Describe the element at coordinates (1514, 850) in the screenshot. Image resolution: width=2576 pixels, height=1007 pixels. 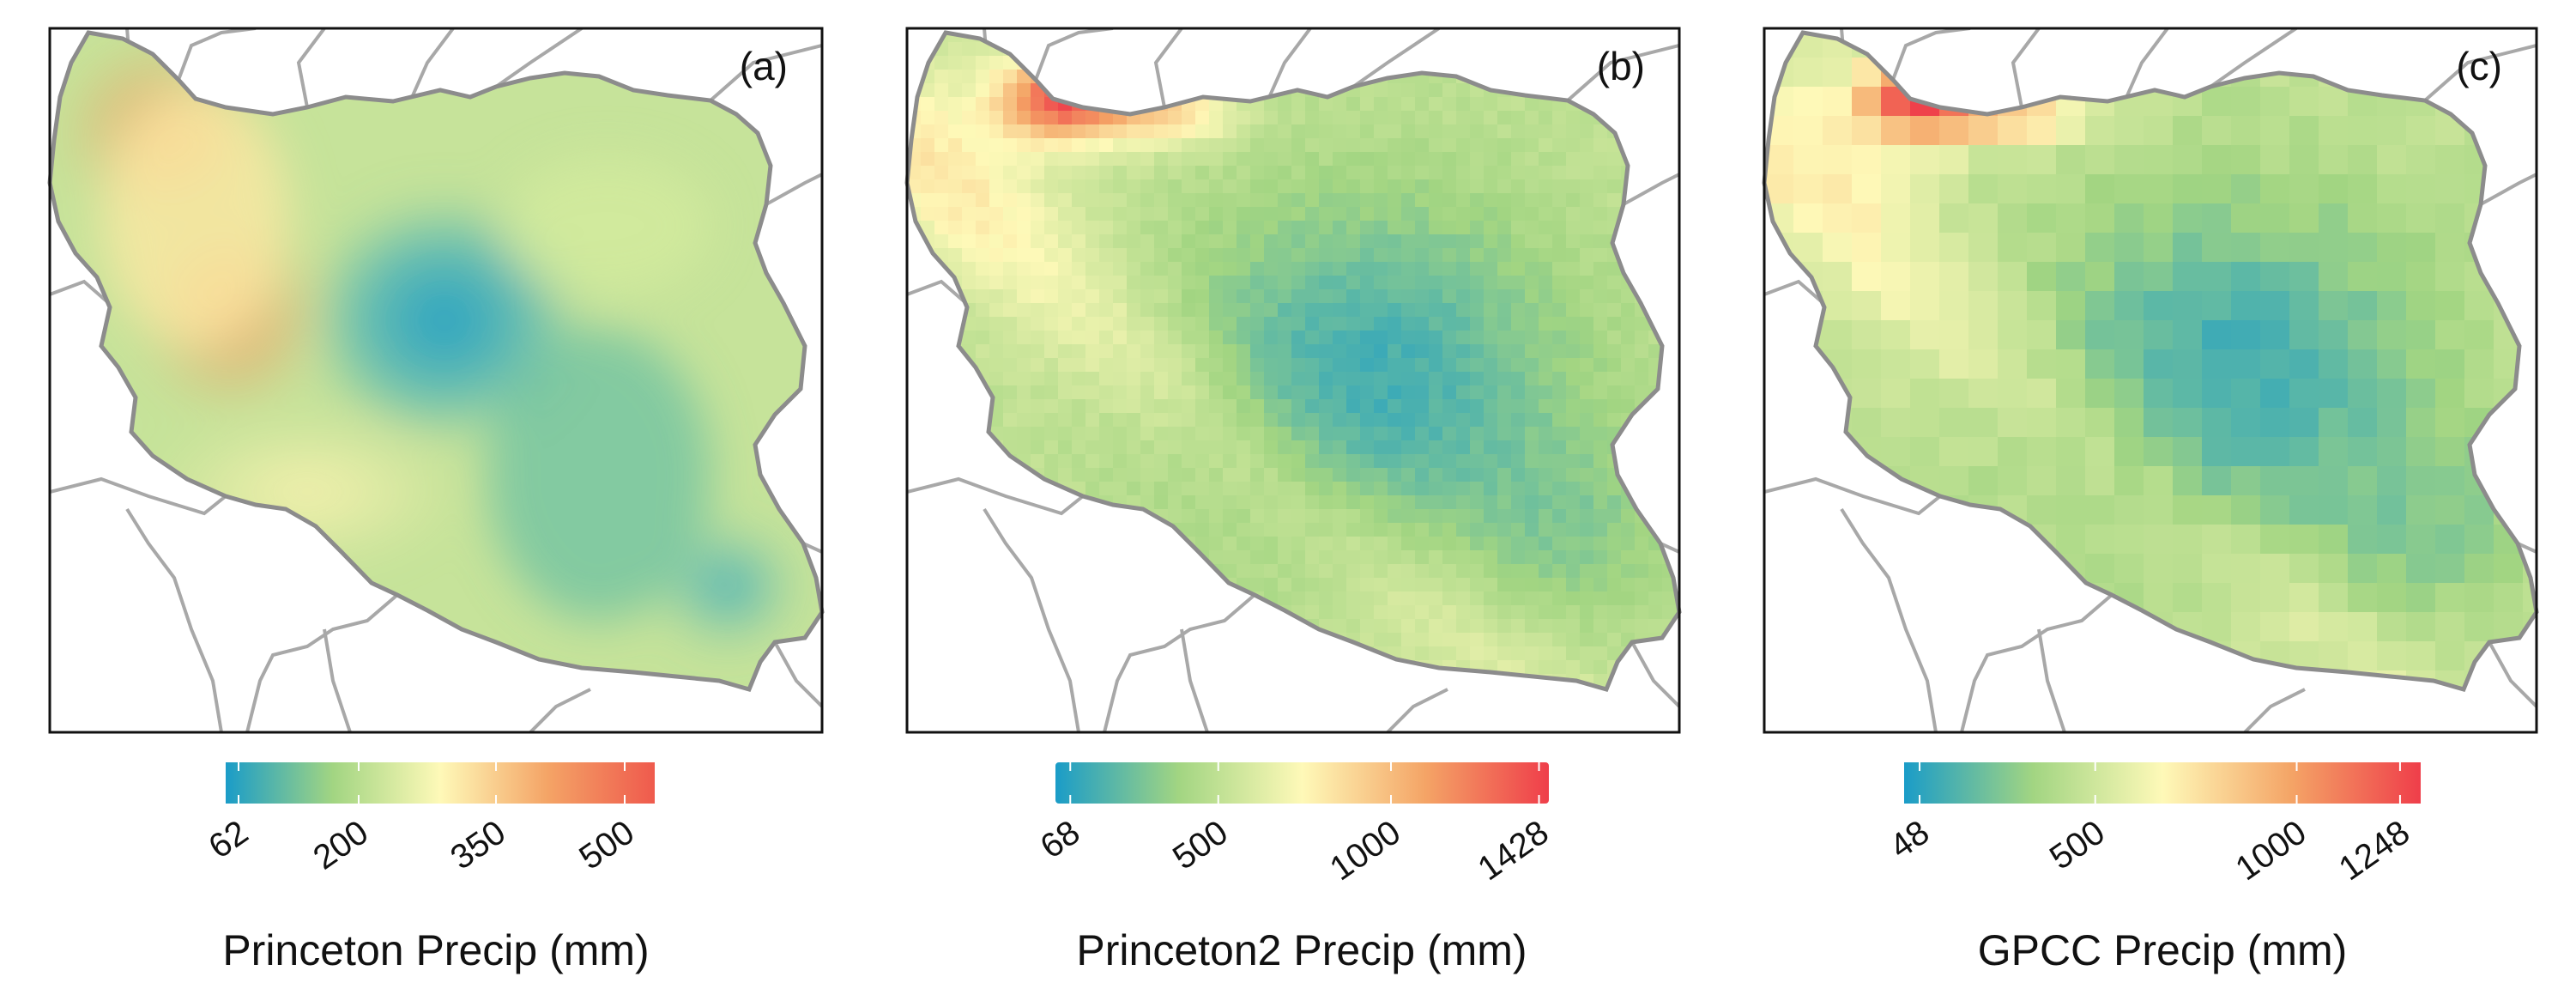
I see `colorbar-tick-label: 1428` at that location.